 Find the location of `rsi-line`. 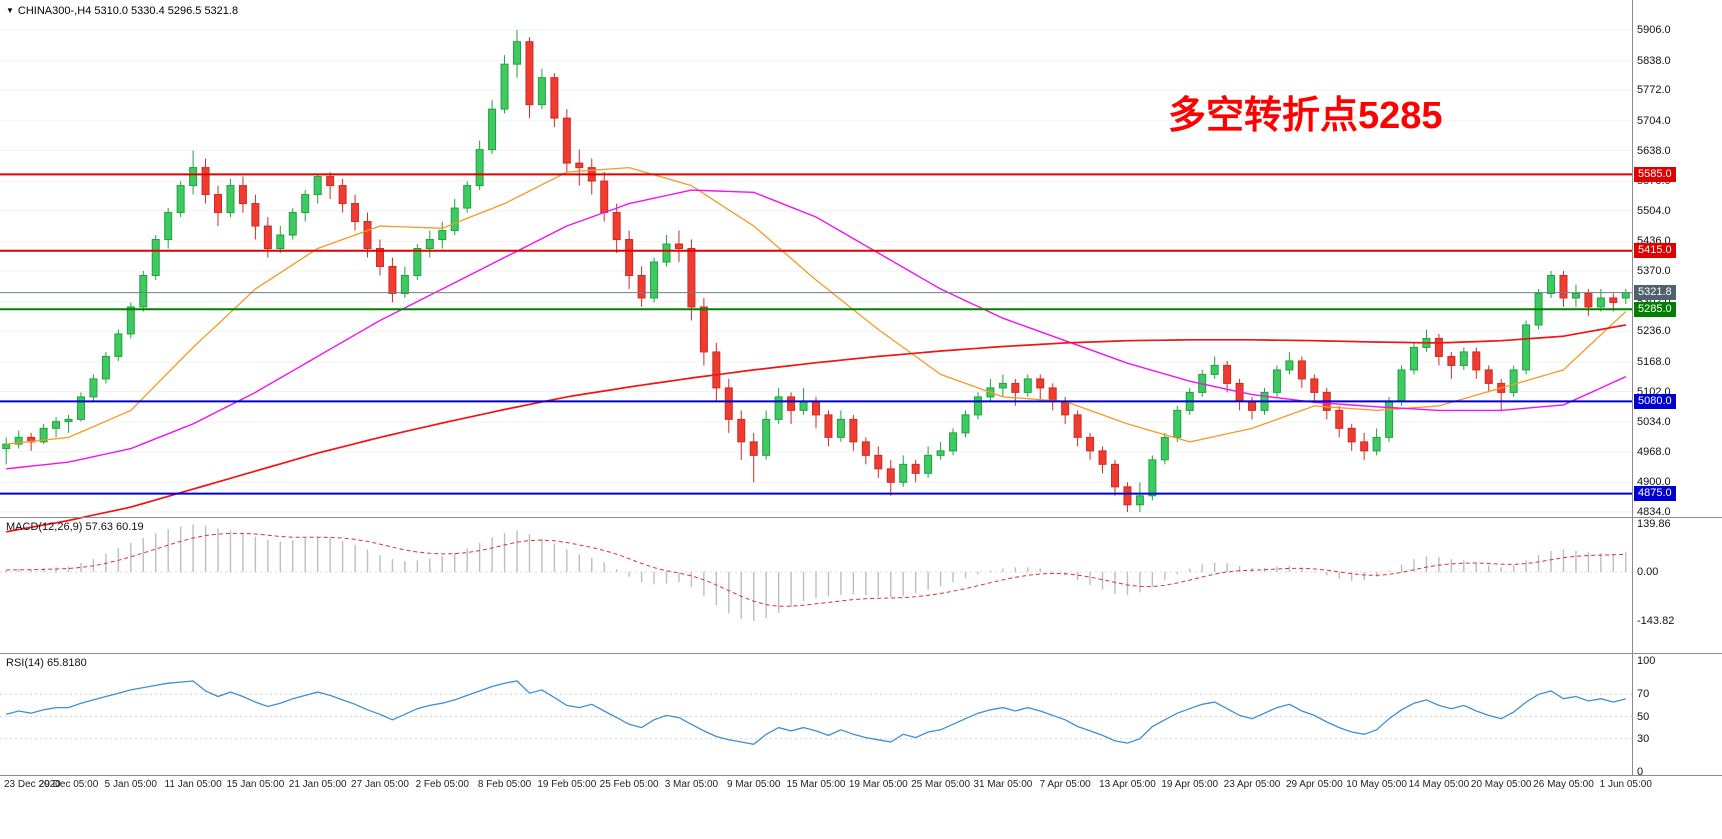

rsi-line is located at coordinates (816, 712).